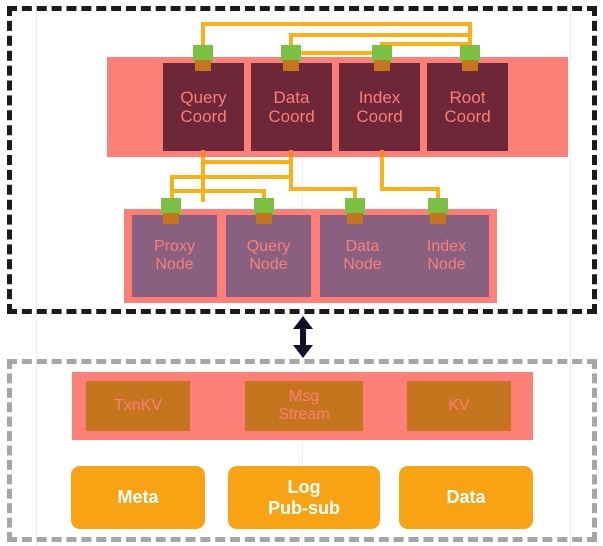 This screenshot has height=546, width=603. Describe the element at coordinates (36, 273) in the screenshot. I see `guide-line-left` at that location.